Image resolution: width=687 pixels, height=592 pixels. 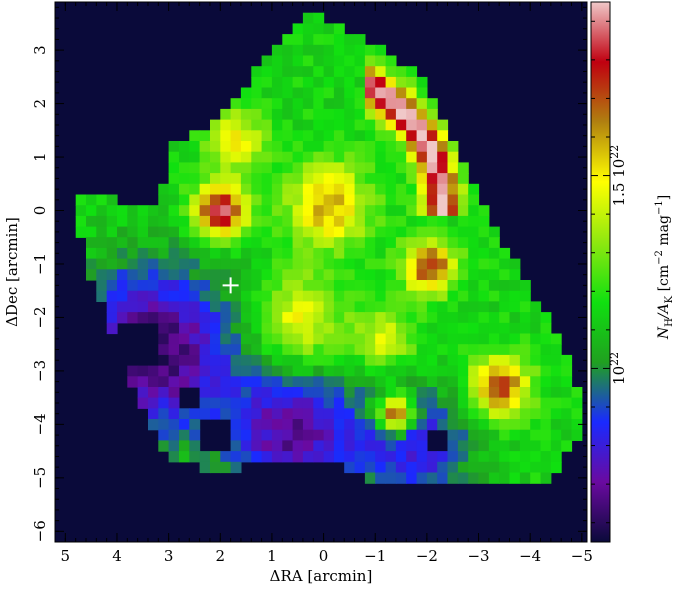 I want to click on colorbar-tick-label: 1022, so click(x=618, y=368).